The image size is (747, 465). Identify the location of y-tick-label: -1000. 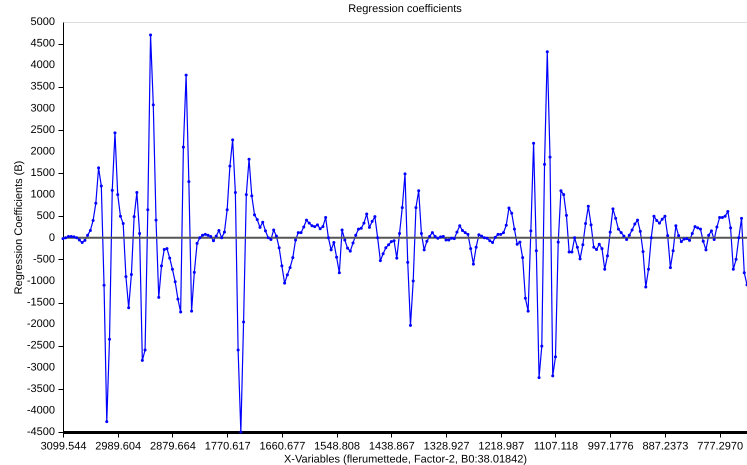
(40, 280).